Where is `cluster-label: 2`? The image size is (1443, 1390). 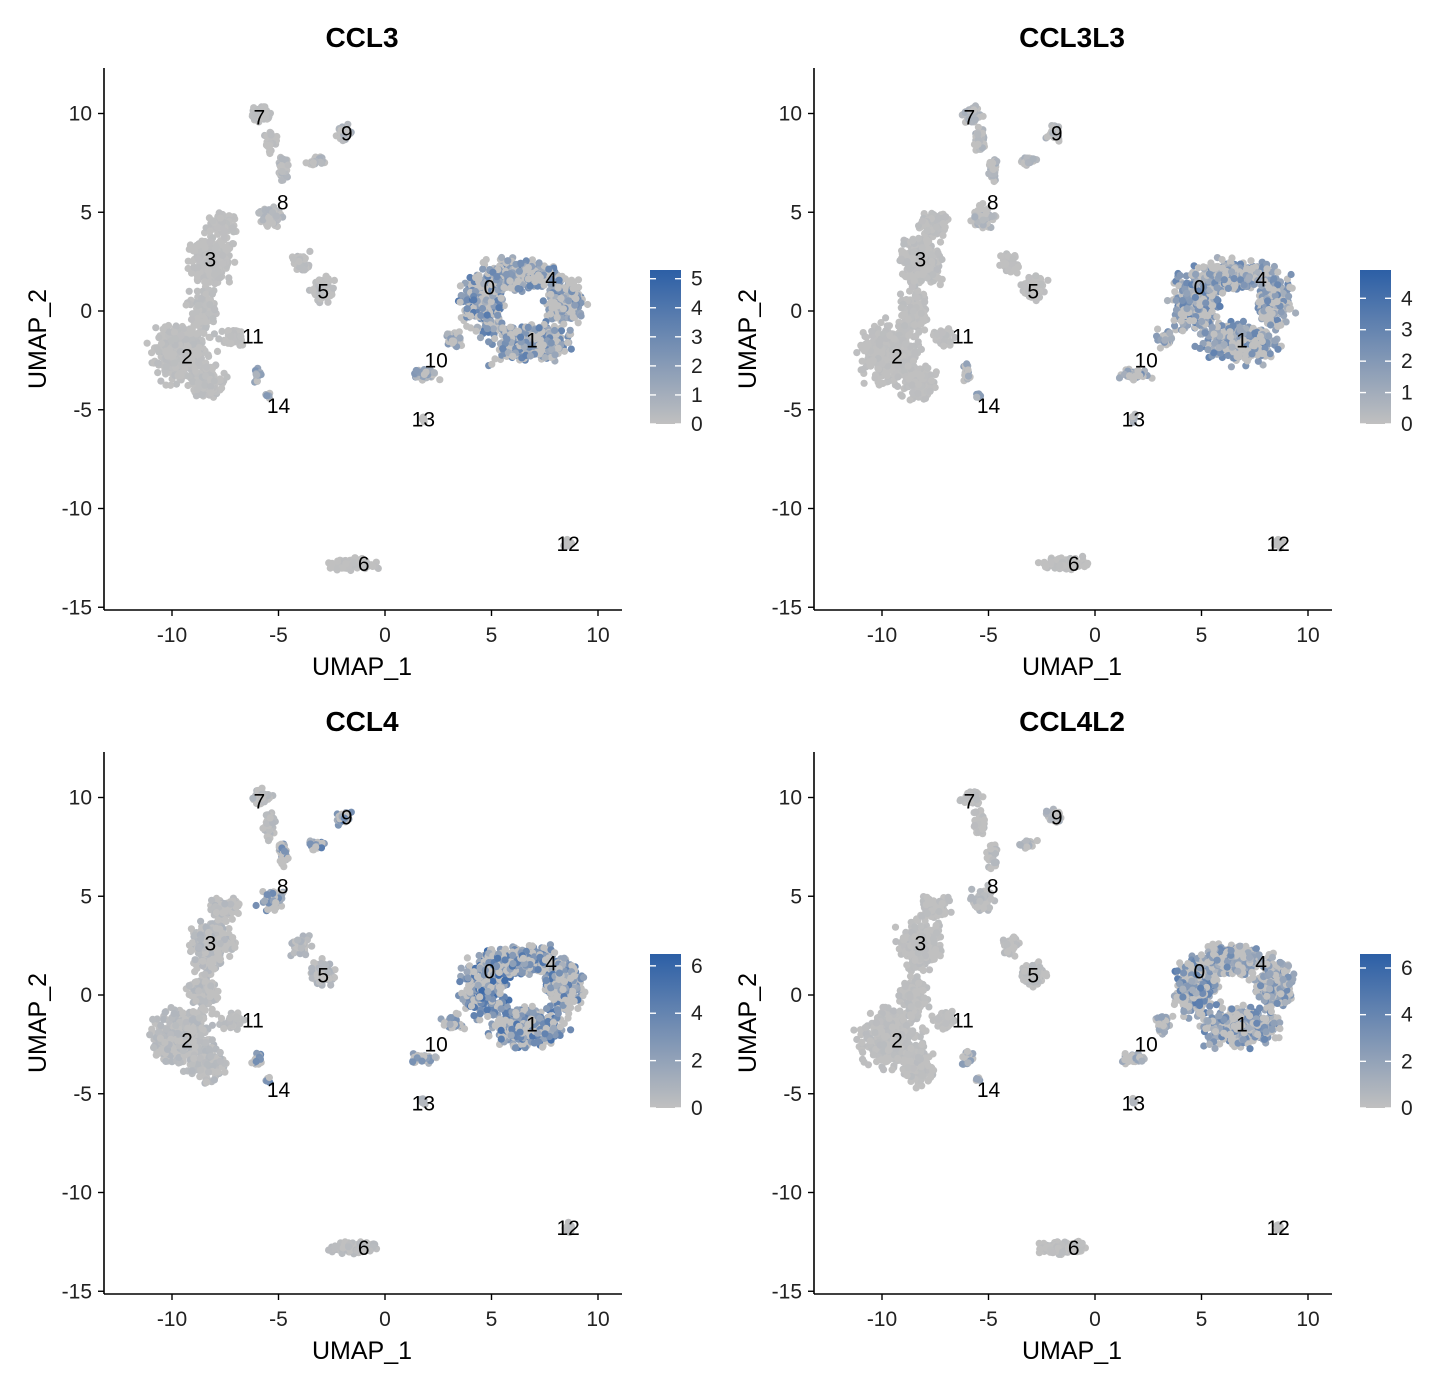 cluster-label: 2 is located at coordinates (187, 356).